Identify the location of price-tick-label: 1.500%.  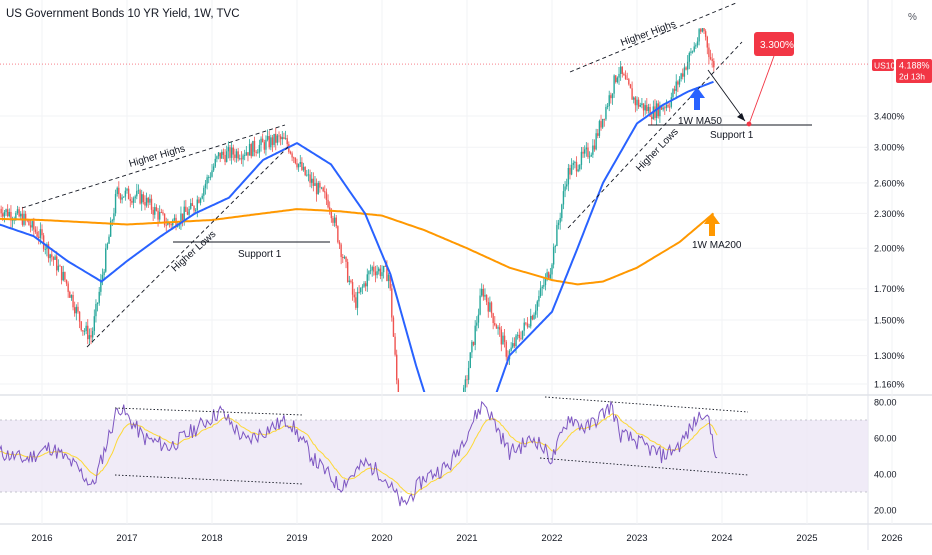
(889, 320).